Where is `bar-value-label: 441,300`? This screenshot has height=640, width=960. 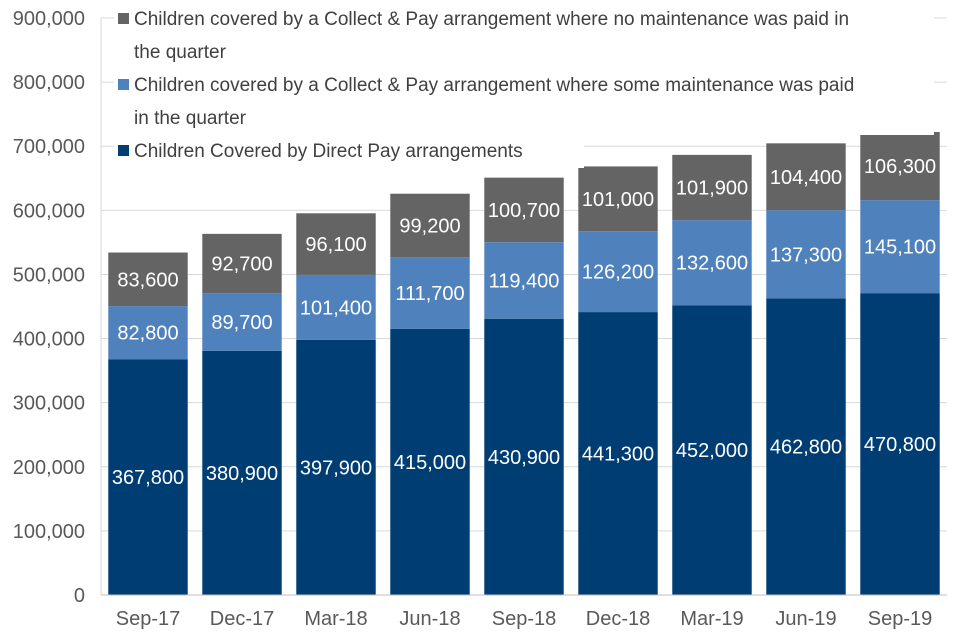
bar-value-label: 441,300 is located at coordinates (618, 455).